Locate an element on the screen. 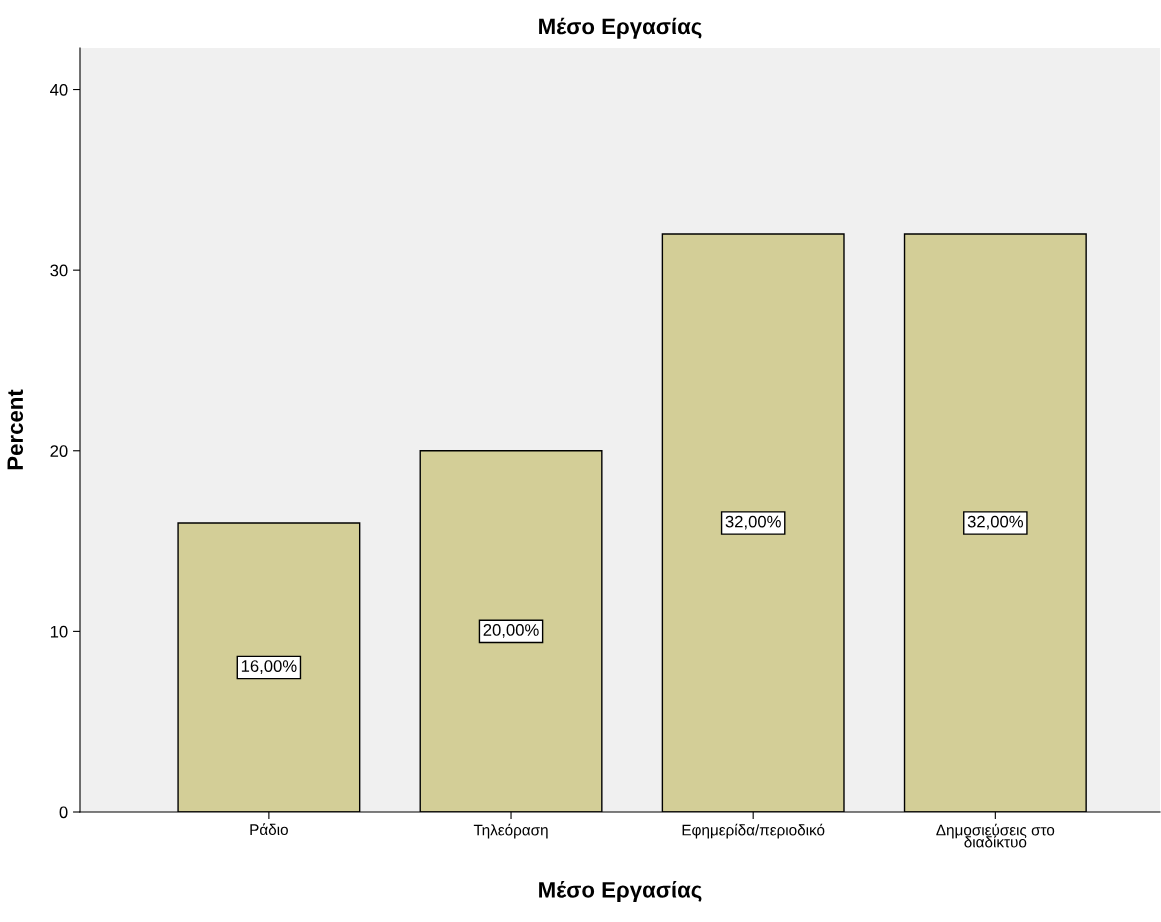 This screenshot has width=1161, height=922. y-tick-label: 30 is located at coordinates (59, 270).